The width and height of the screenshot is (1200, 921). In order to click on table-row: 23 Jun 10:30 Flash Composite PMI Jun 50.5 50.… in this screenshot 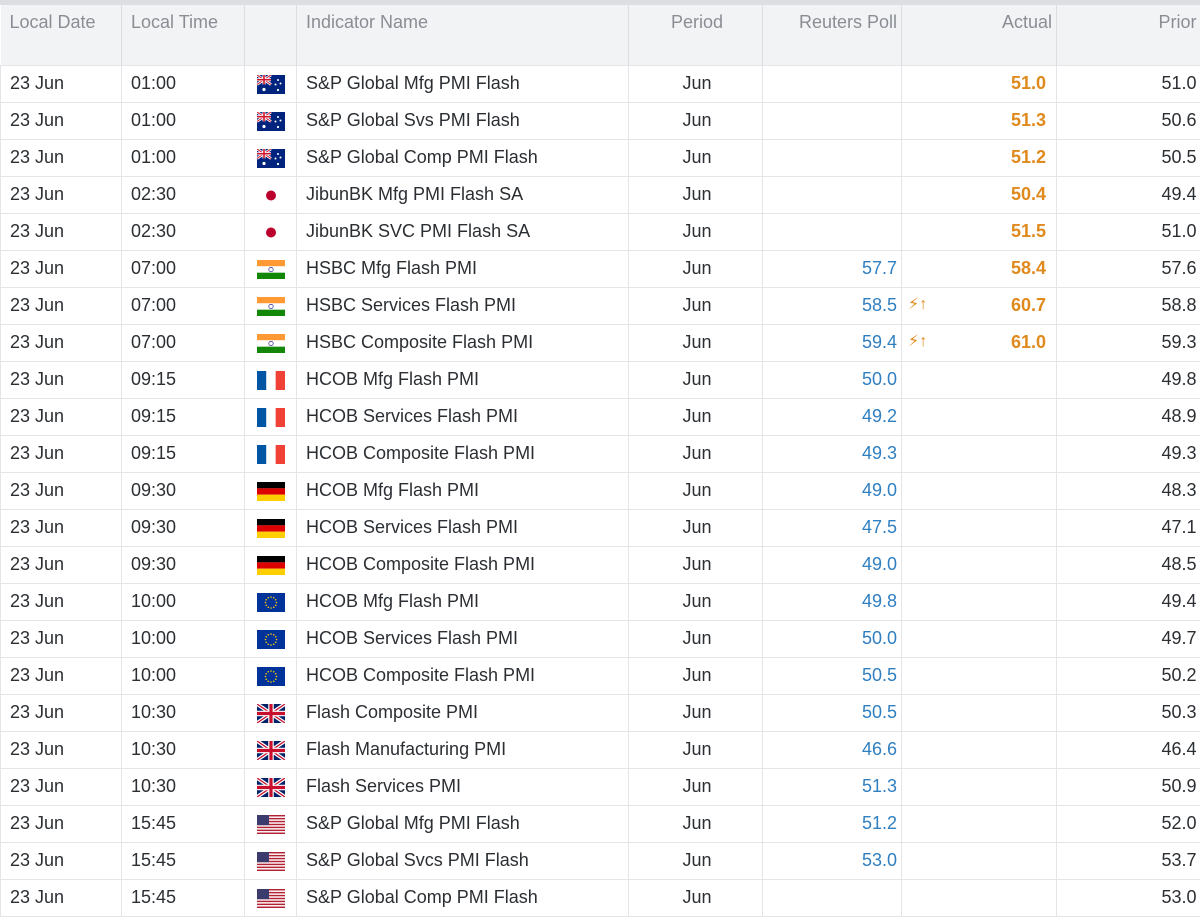, I will do `click(600, 713)`.